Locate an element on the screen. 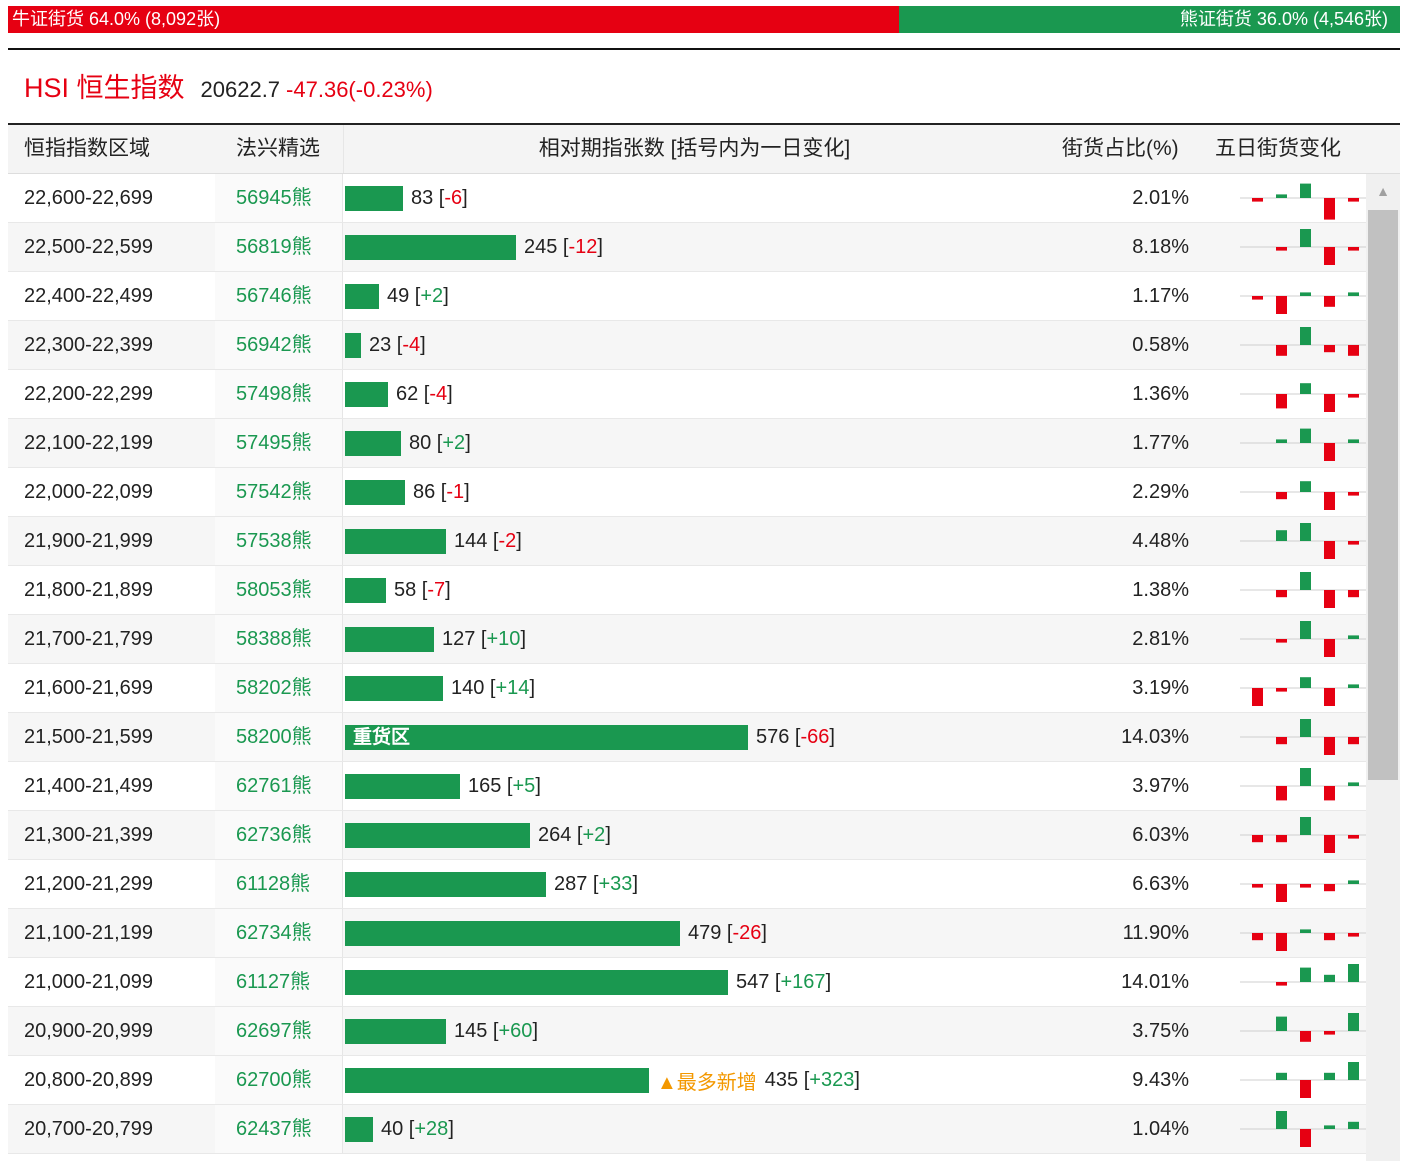  warrant-code-link: 56945熊 is located at coordinates (279, 198).